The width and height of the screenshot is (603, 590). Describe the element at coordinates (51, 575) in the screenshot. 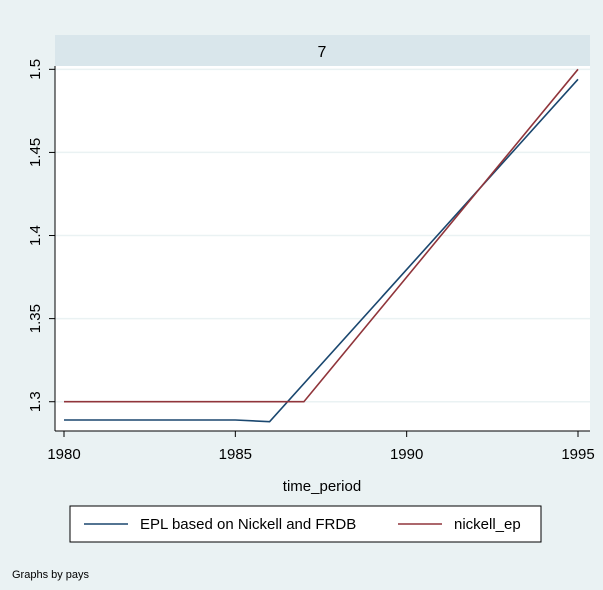

I see `graphs-by-note: Graphs by pays` at that location.